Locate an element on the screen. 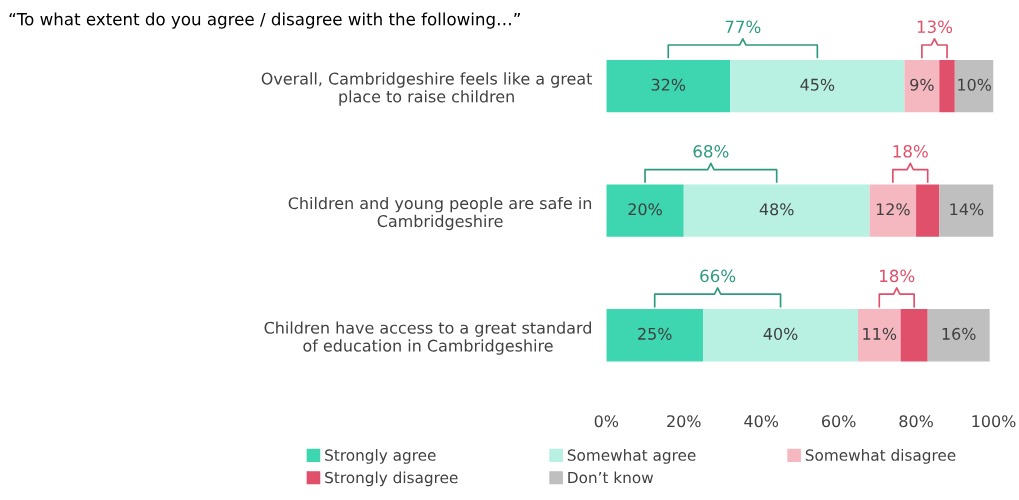  data-label: 16% is located at coordinates (959, 333).